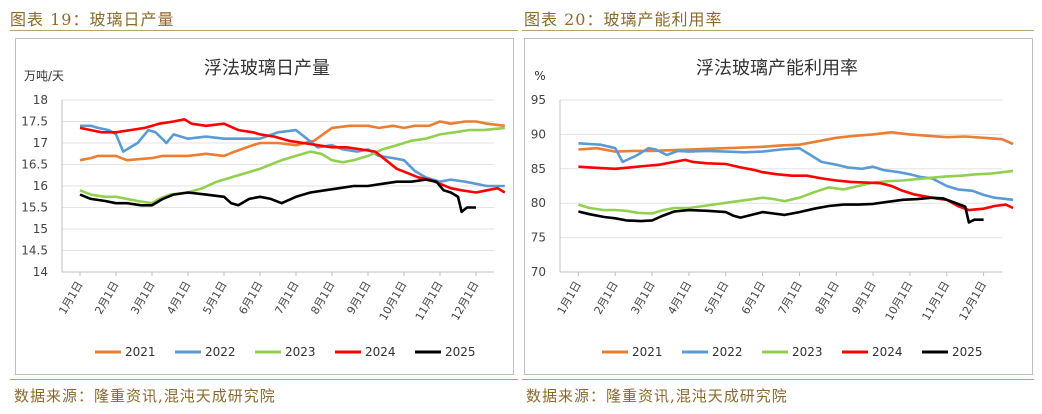  I want to click on series-line-2022, so click(796, 172).